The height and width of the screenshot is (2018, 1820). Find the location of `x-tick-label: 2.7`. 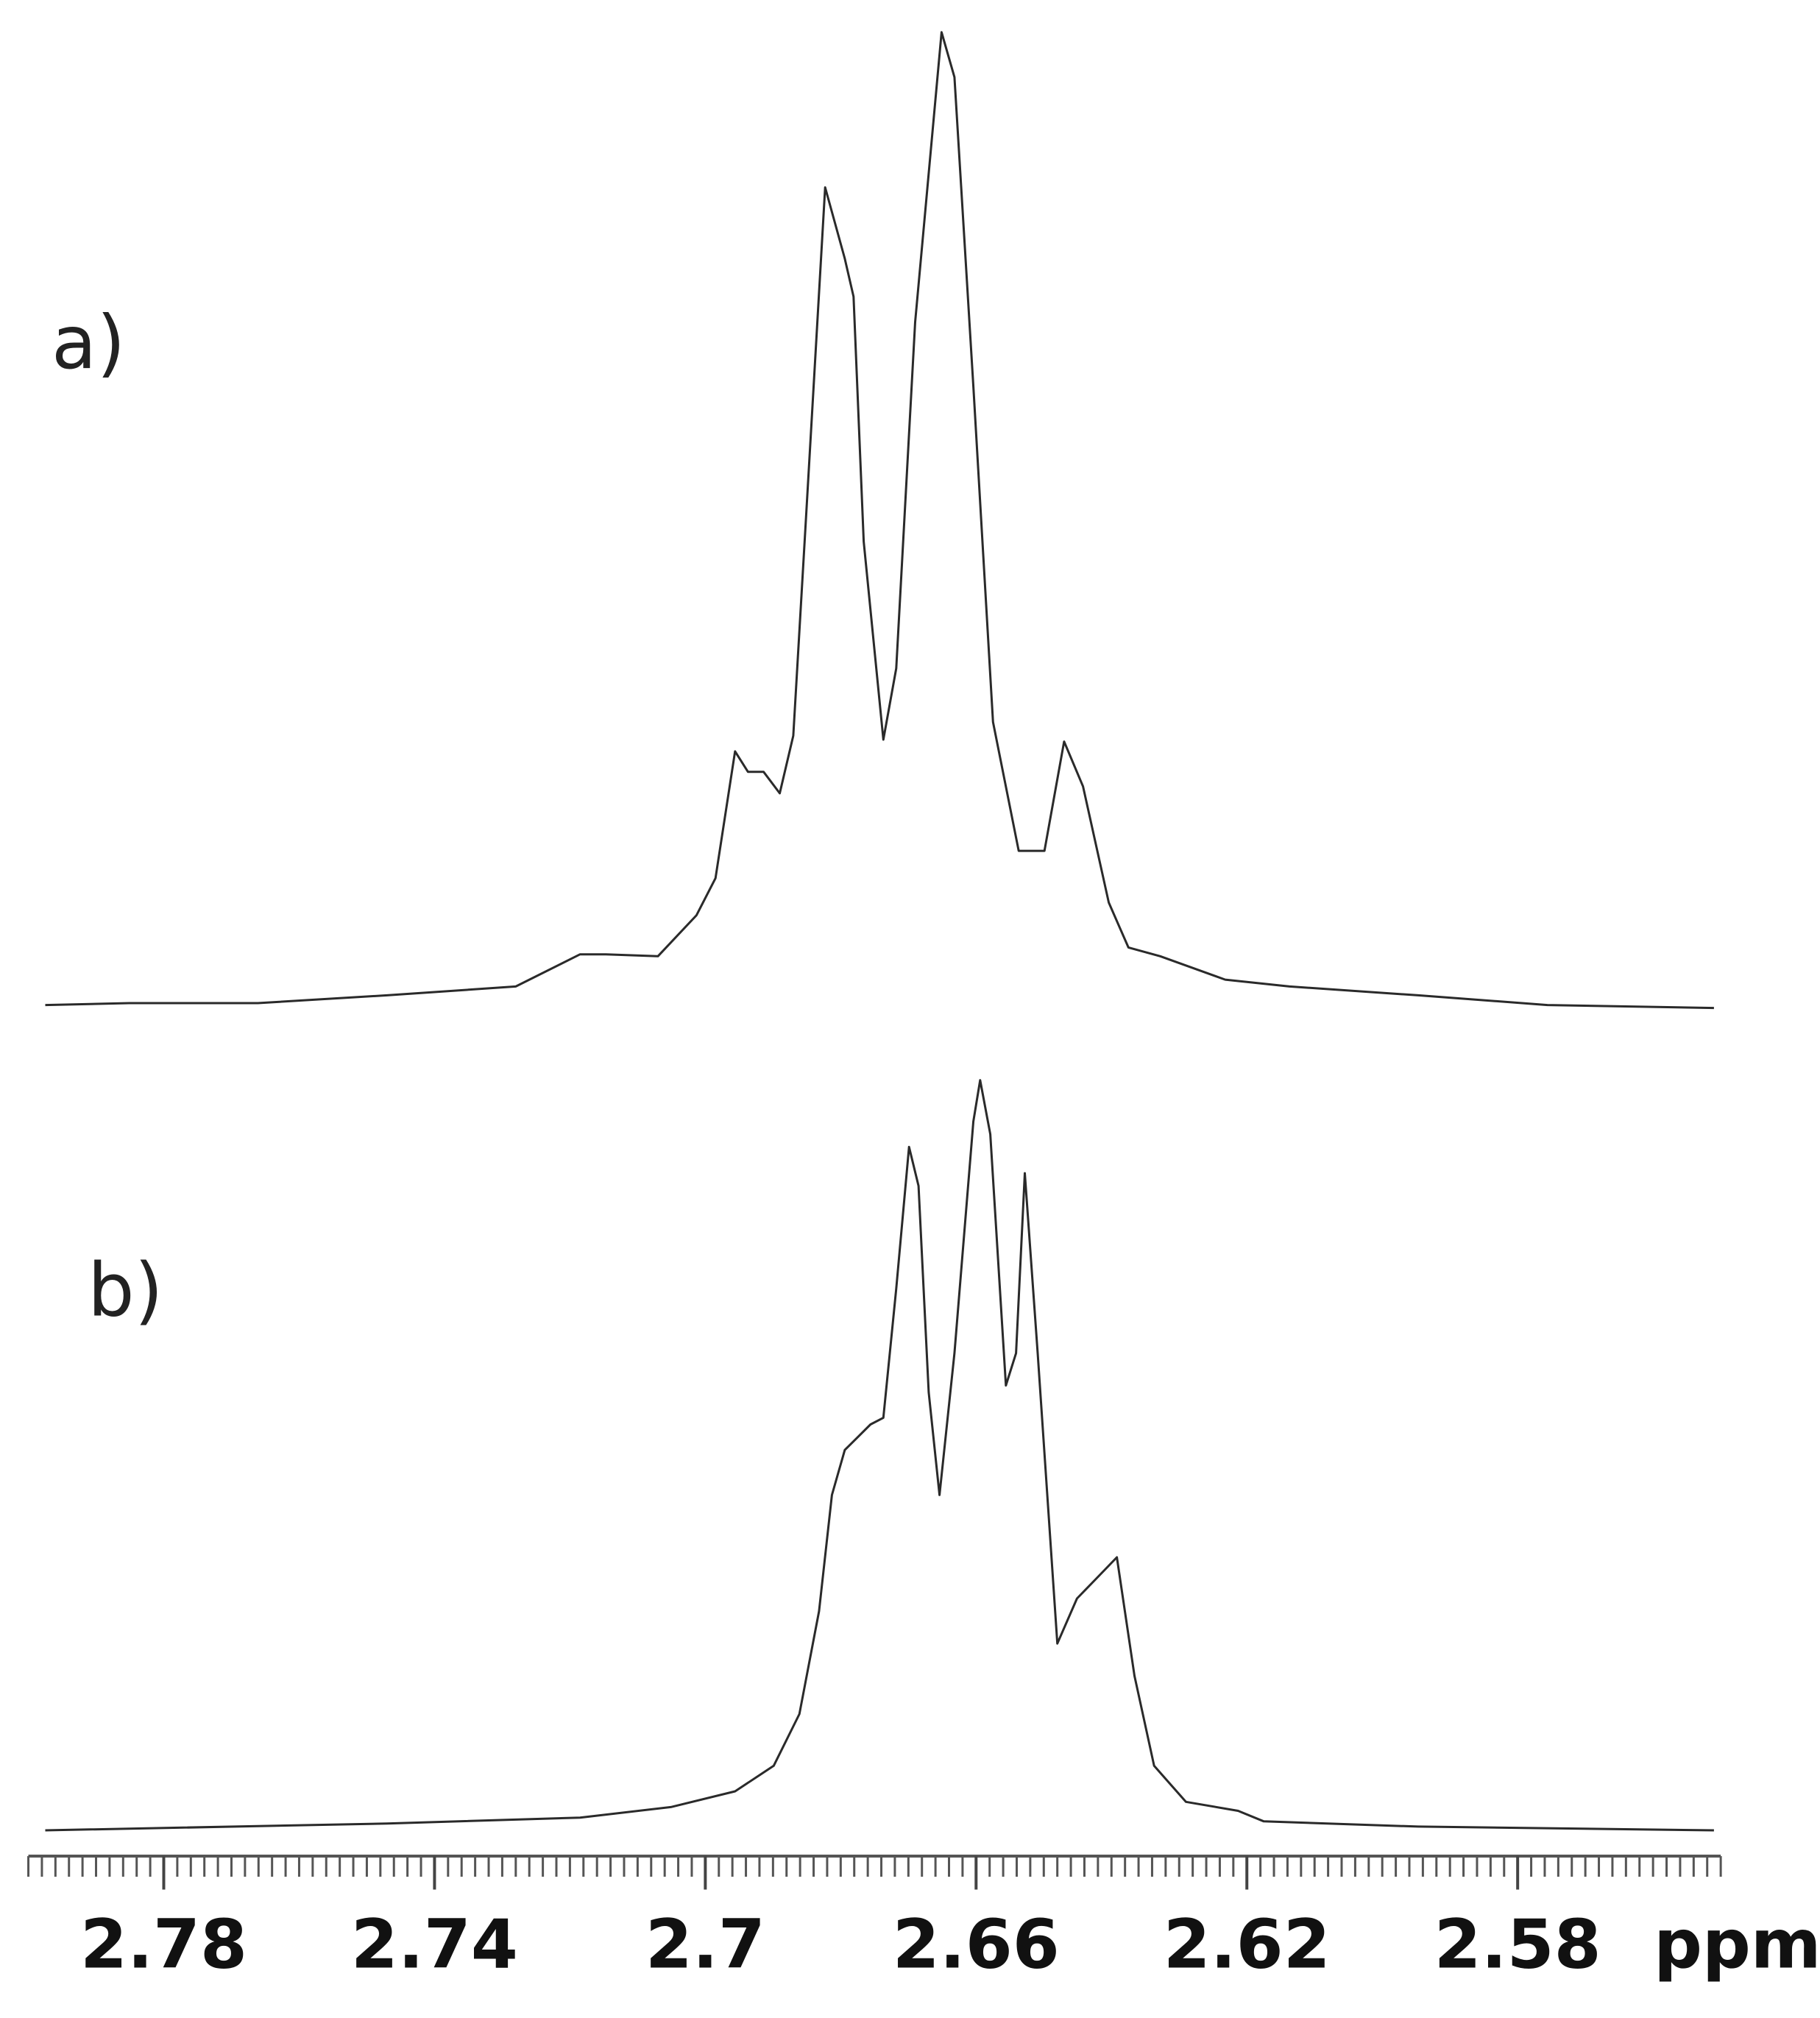

x-tick-label: 2.7 is located at coordinates (705, 1944).